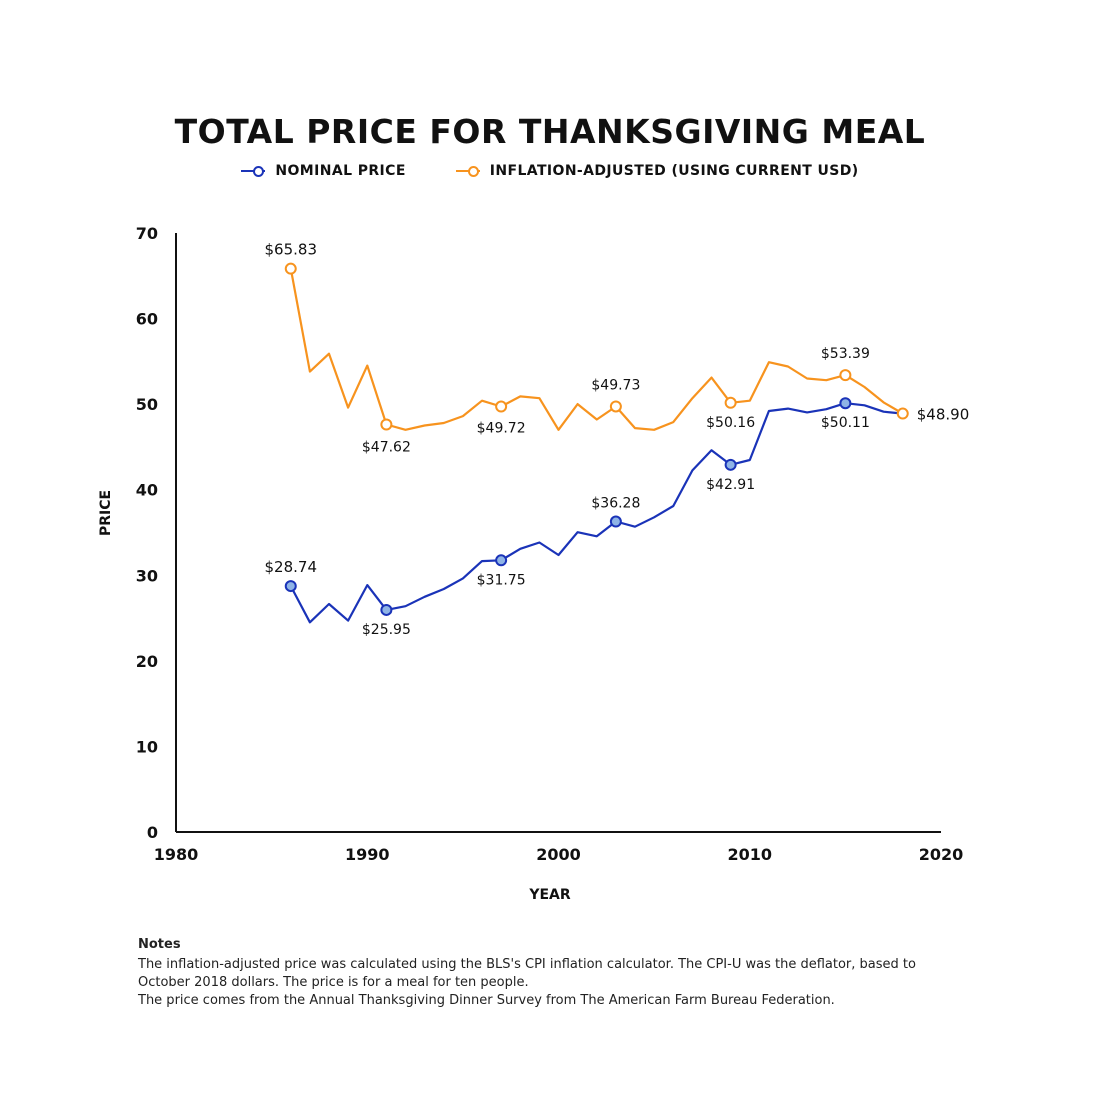 The image size is (1100, 1100). I want to click on data-label-inflation-adjusted: $49.72, so click(501, 429).